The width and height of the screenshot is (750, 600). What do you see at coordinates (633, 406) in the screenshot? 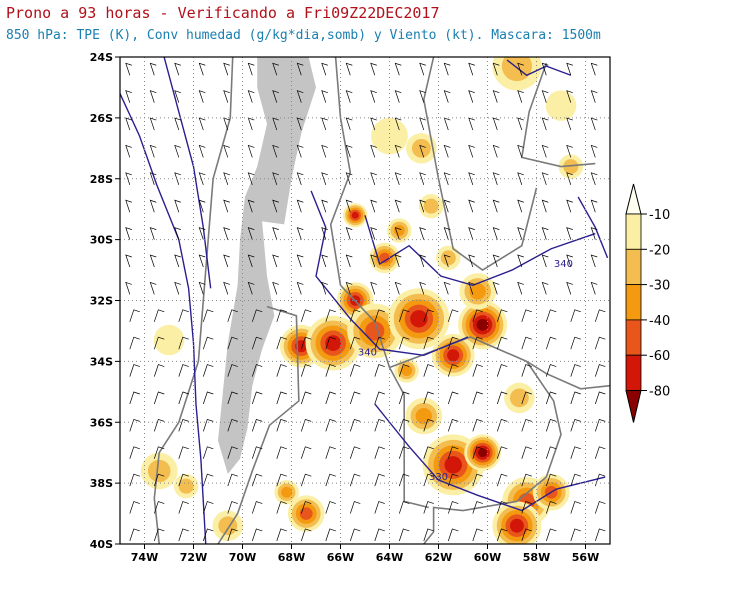
I see `colorbar-cap-bottom` at bounding box center [633, 406].